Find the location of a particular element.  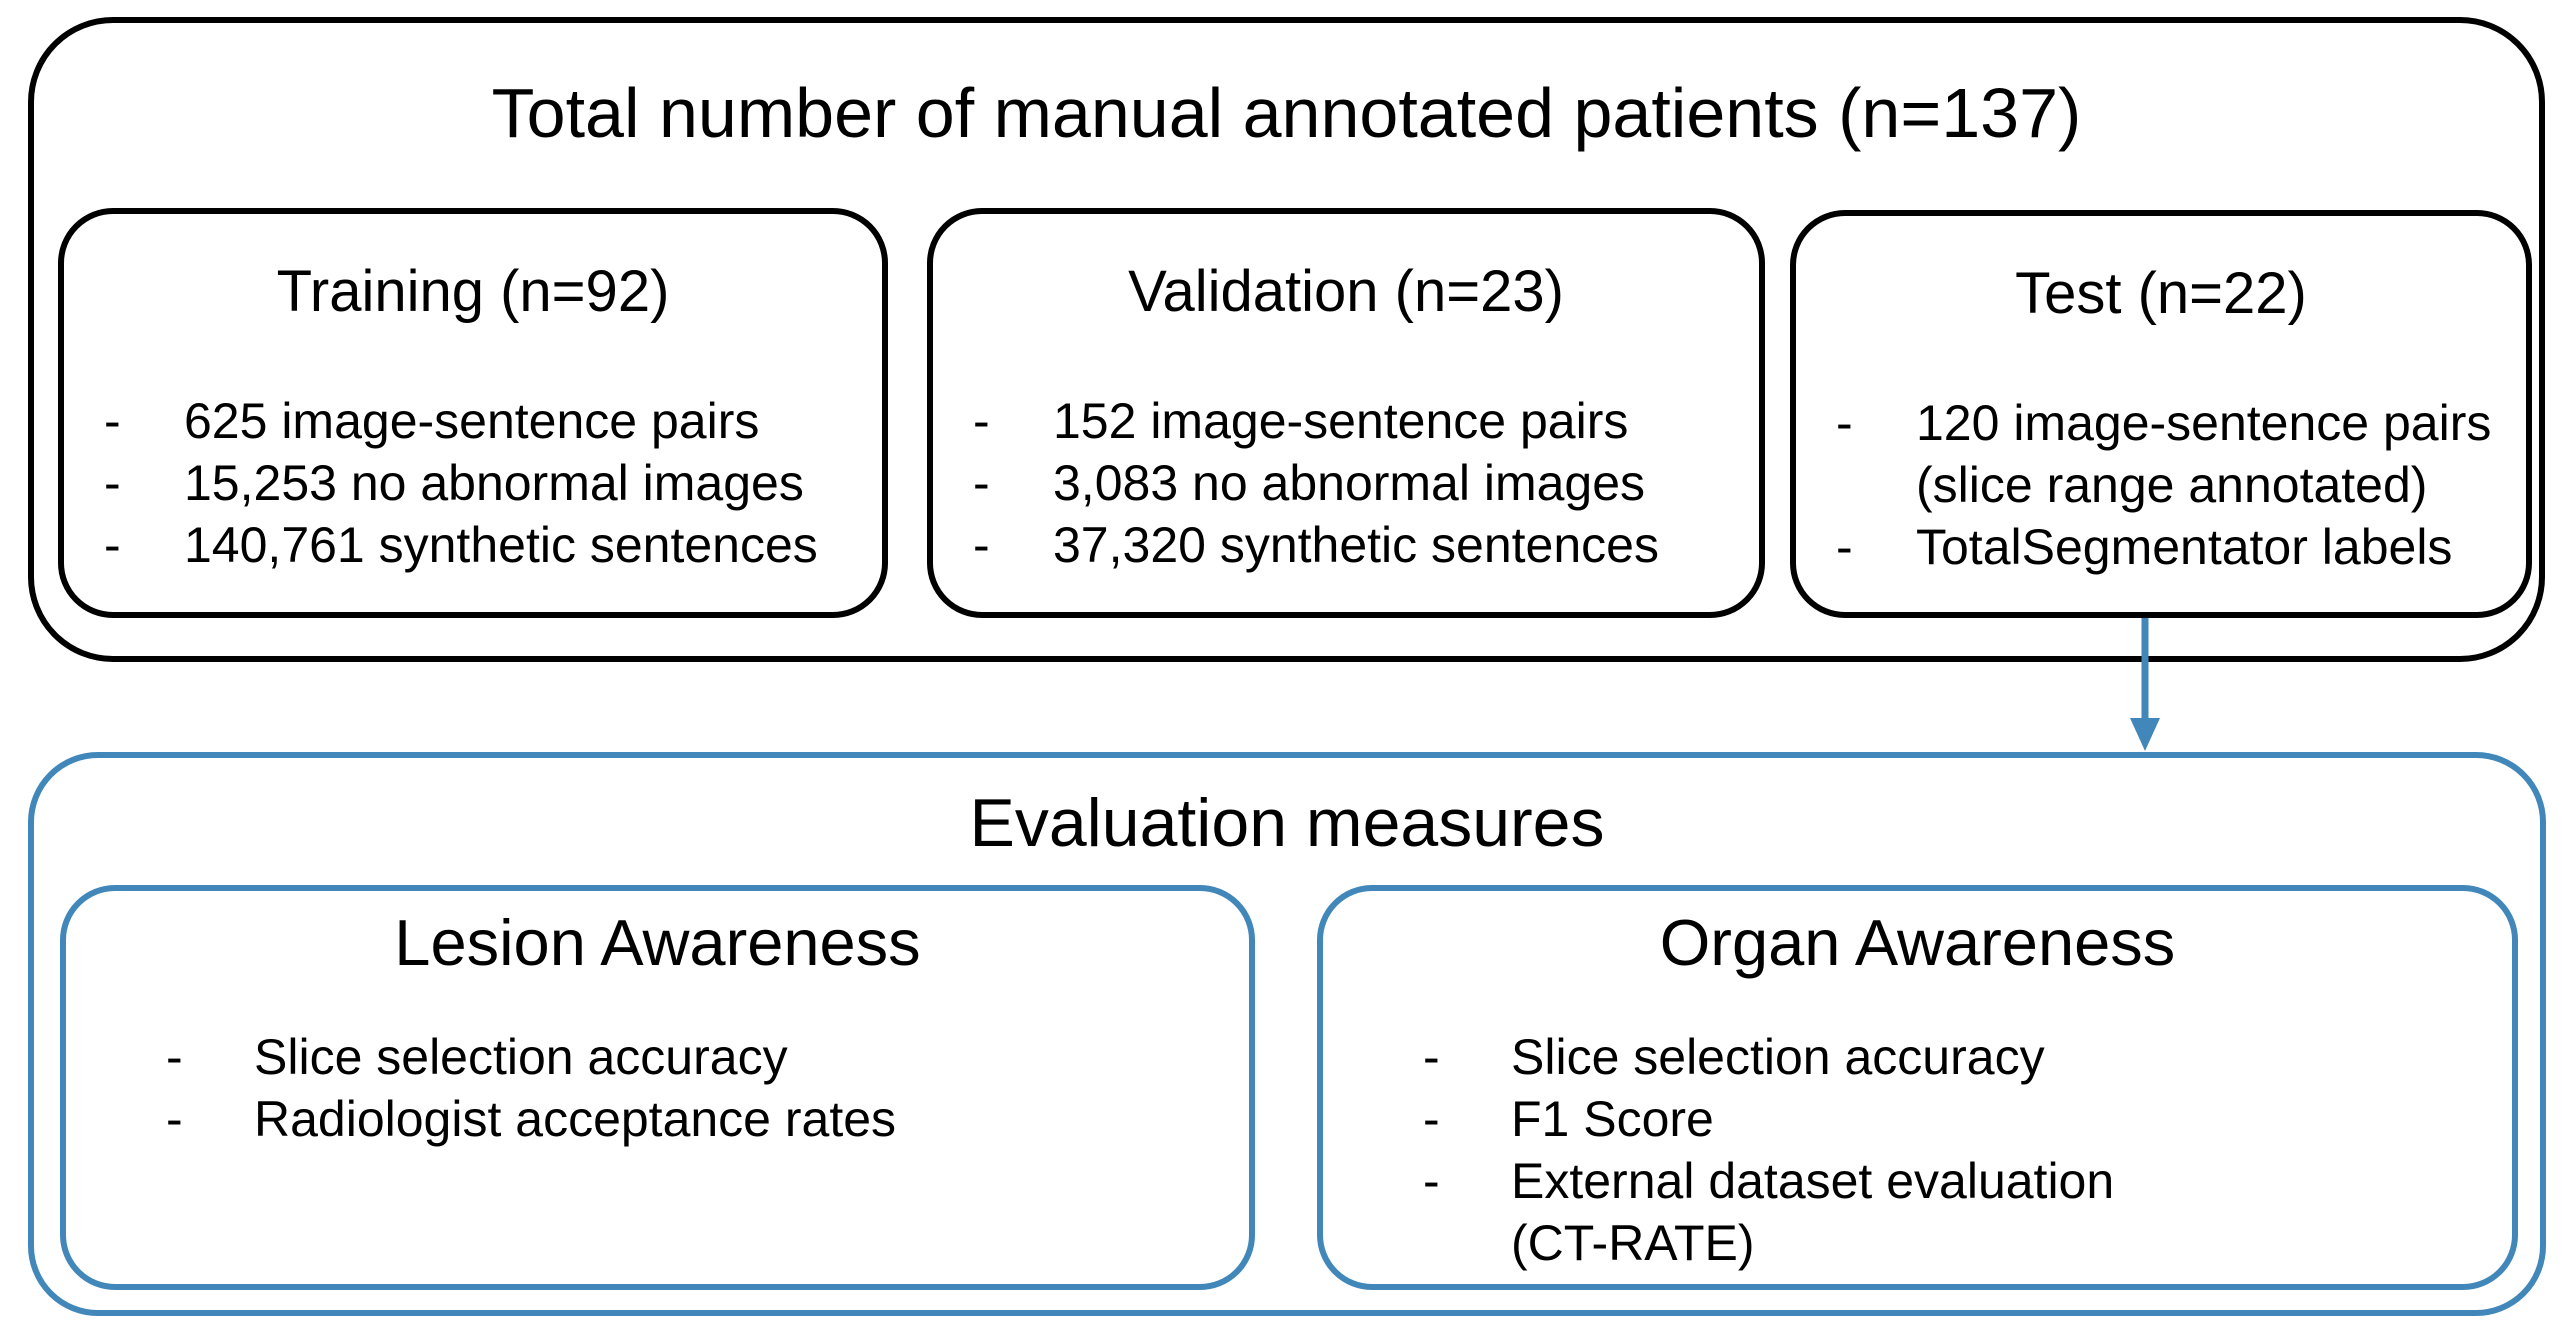

bullet-item: - 37,320 synthetic sentences is located at coordinates (1360, 545).